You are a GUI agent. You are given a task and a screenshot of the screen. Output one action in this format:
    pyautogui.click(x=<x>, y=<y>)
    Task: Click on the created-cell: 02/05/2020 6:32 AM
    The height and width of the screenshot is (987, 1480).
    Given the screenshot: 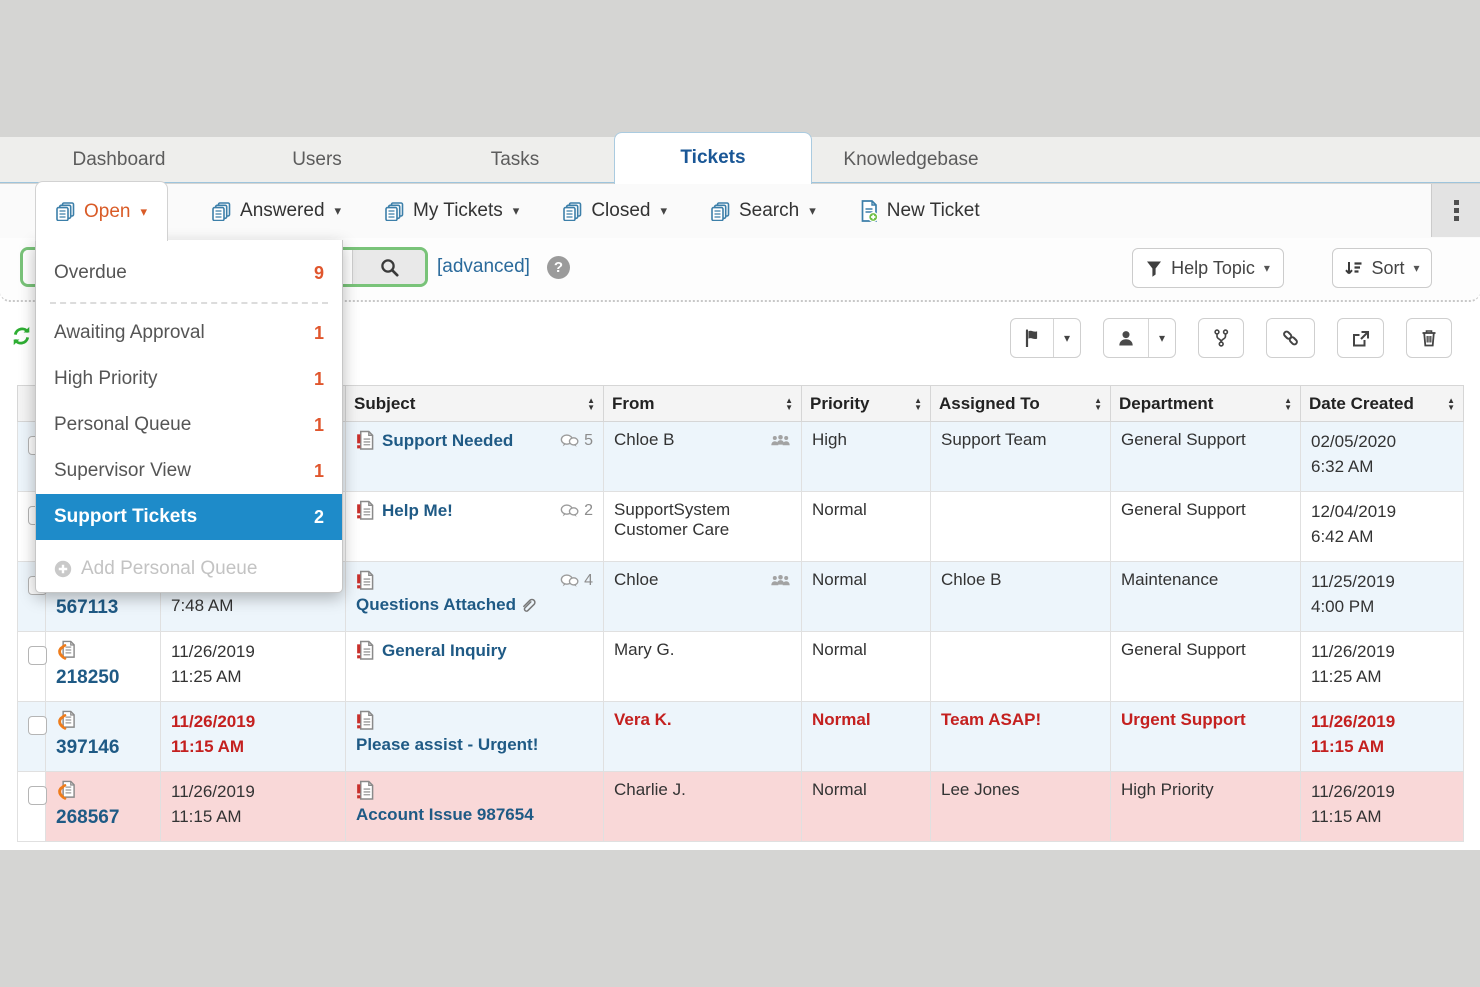 What is the action you would take?
    pyautogui.click(x=1382, y=456)
    